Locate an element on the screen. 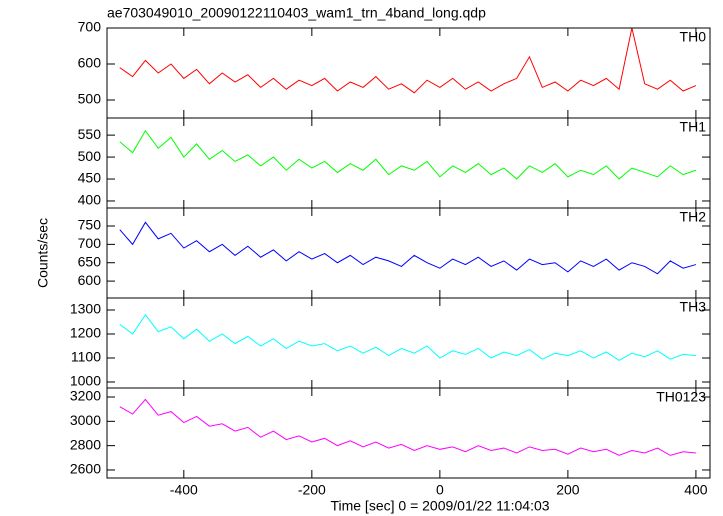 The image size is (723, 516). x-tick-label: -400 is located at coordinates (184, 490).